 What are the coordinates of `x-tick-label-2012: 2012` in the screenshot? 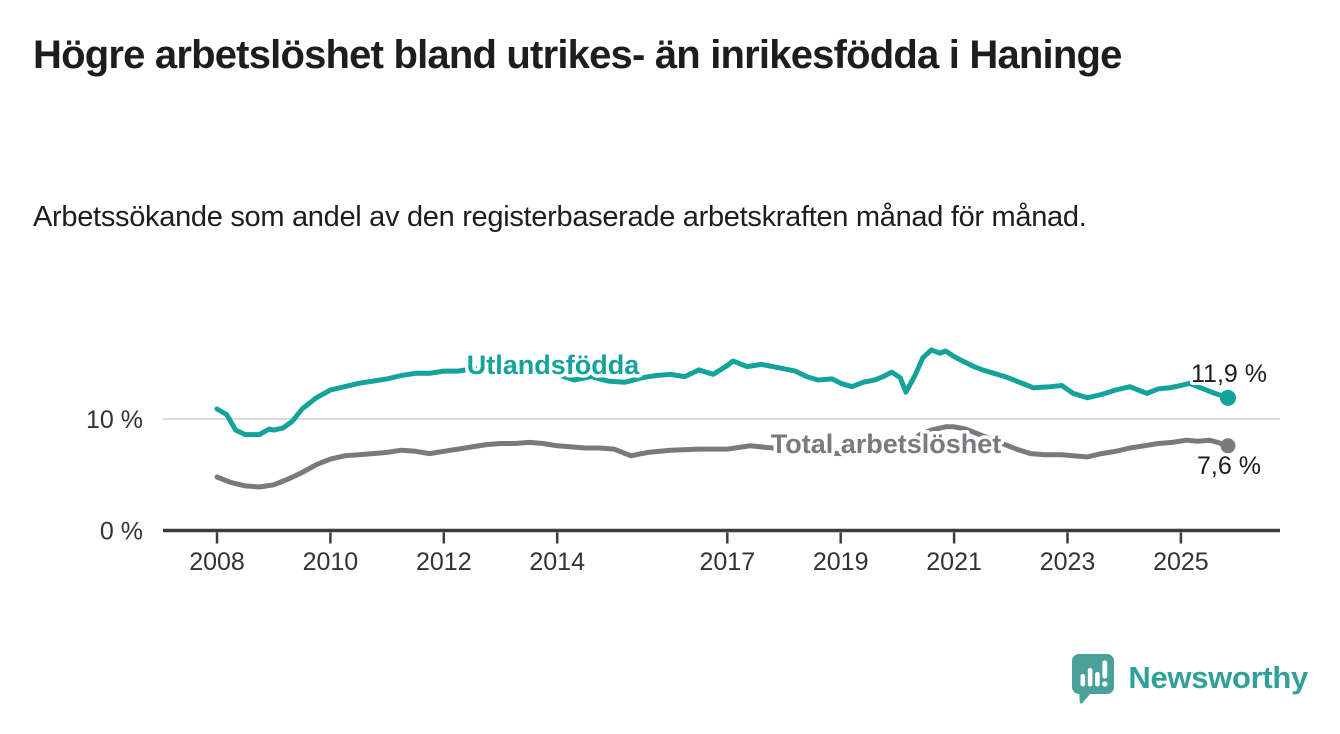 It's located at (444, 562).